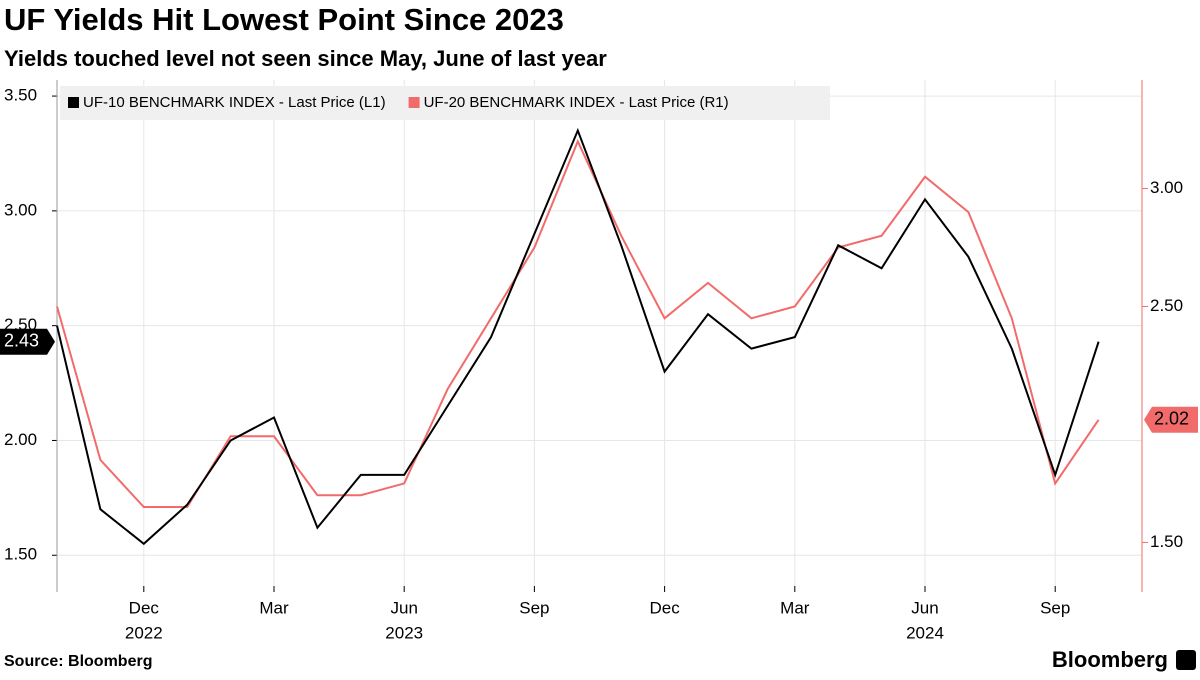 The height and width of the screenshot is (680, 1200). What do you see at coordinates (284, 19) in the screenshot?
I see `chart-title: UF Yields Hit Lowest Point Since 2023` at bounding box center [284, 19].